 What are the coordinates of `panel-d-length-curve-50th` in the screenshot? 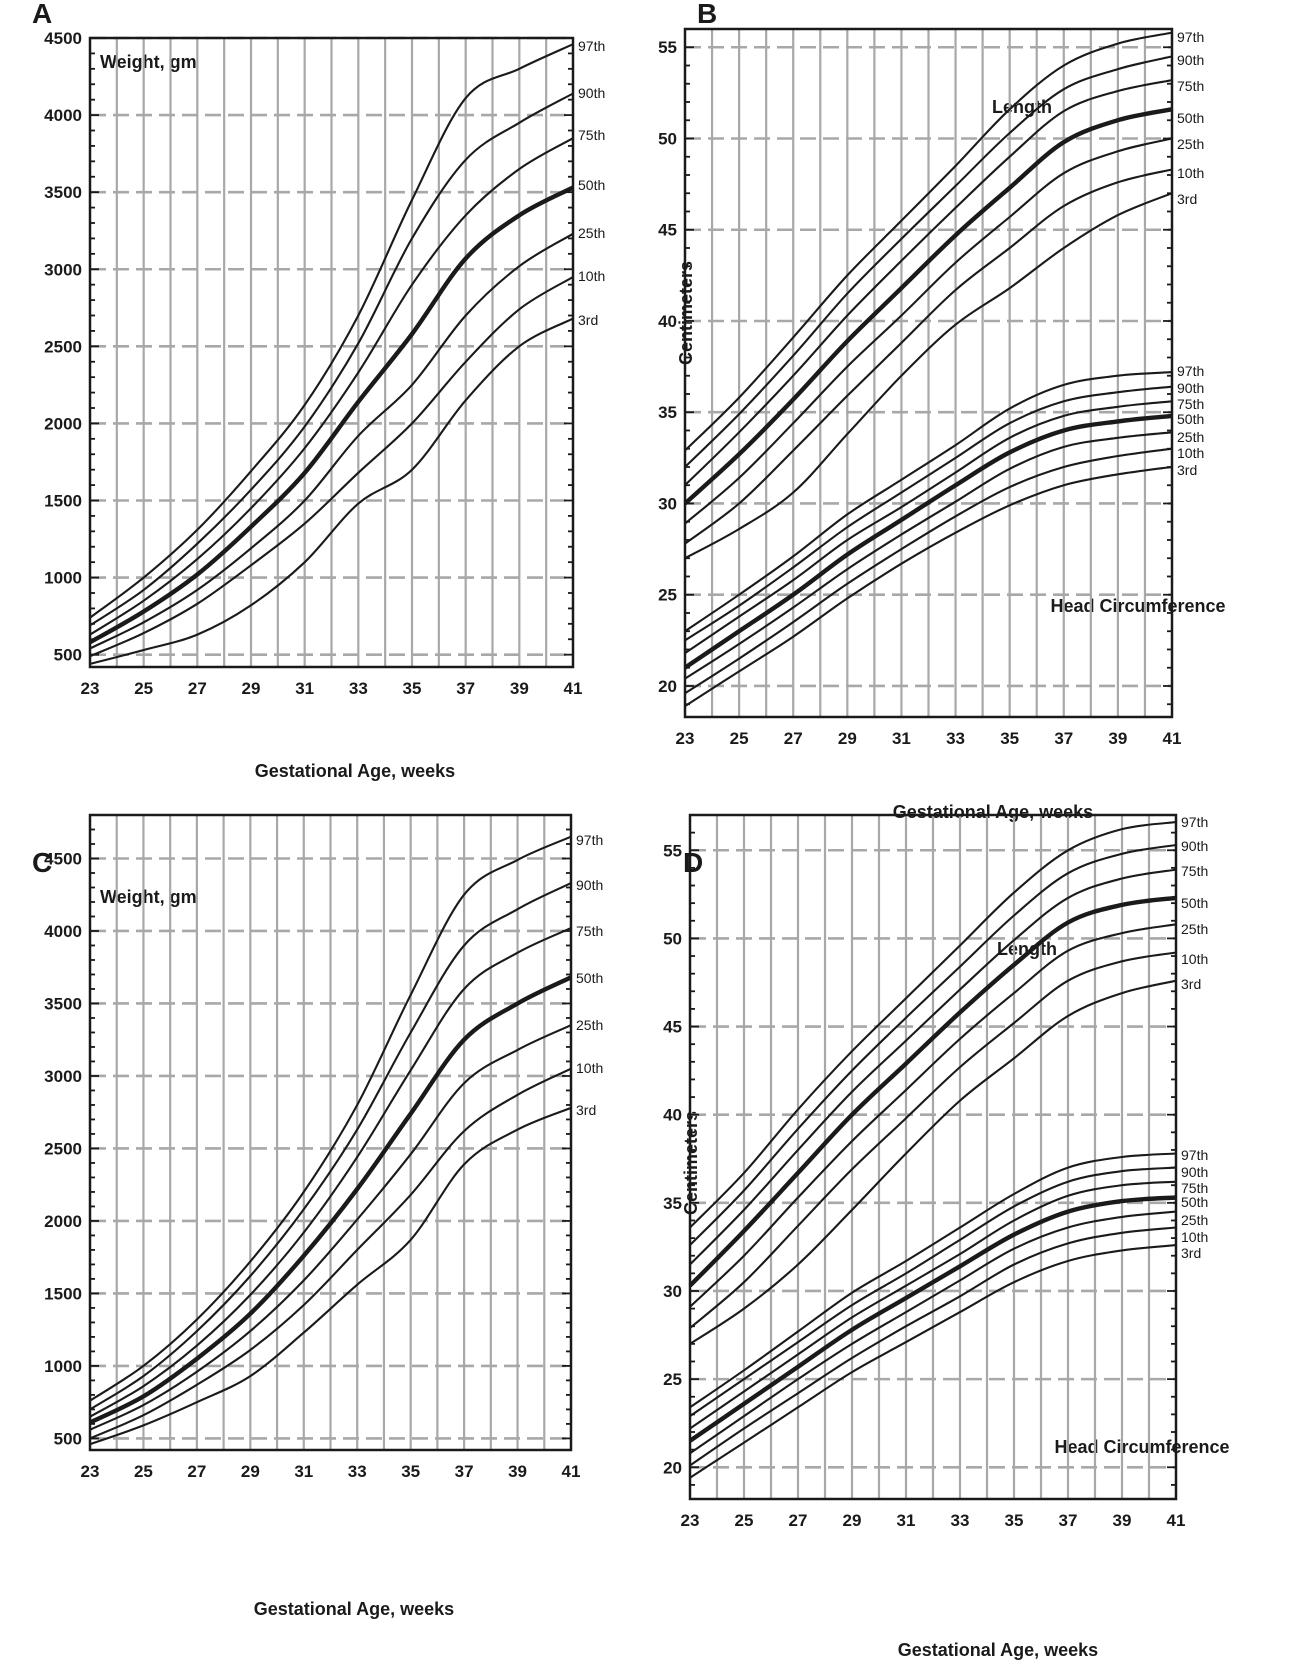 It's located at (932, 1091).